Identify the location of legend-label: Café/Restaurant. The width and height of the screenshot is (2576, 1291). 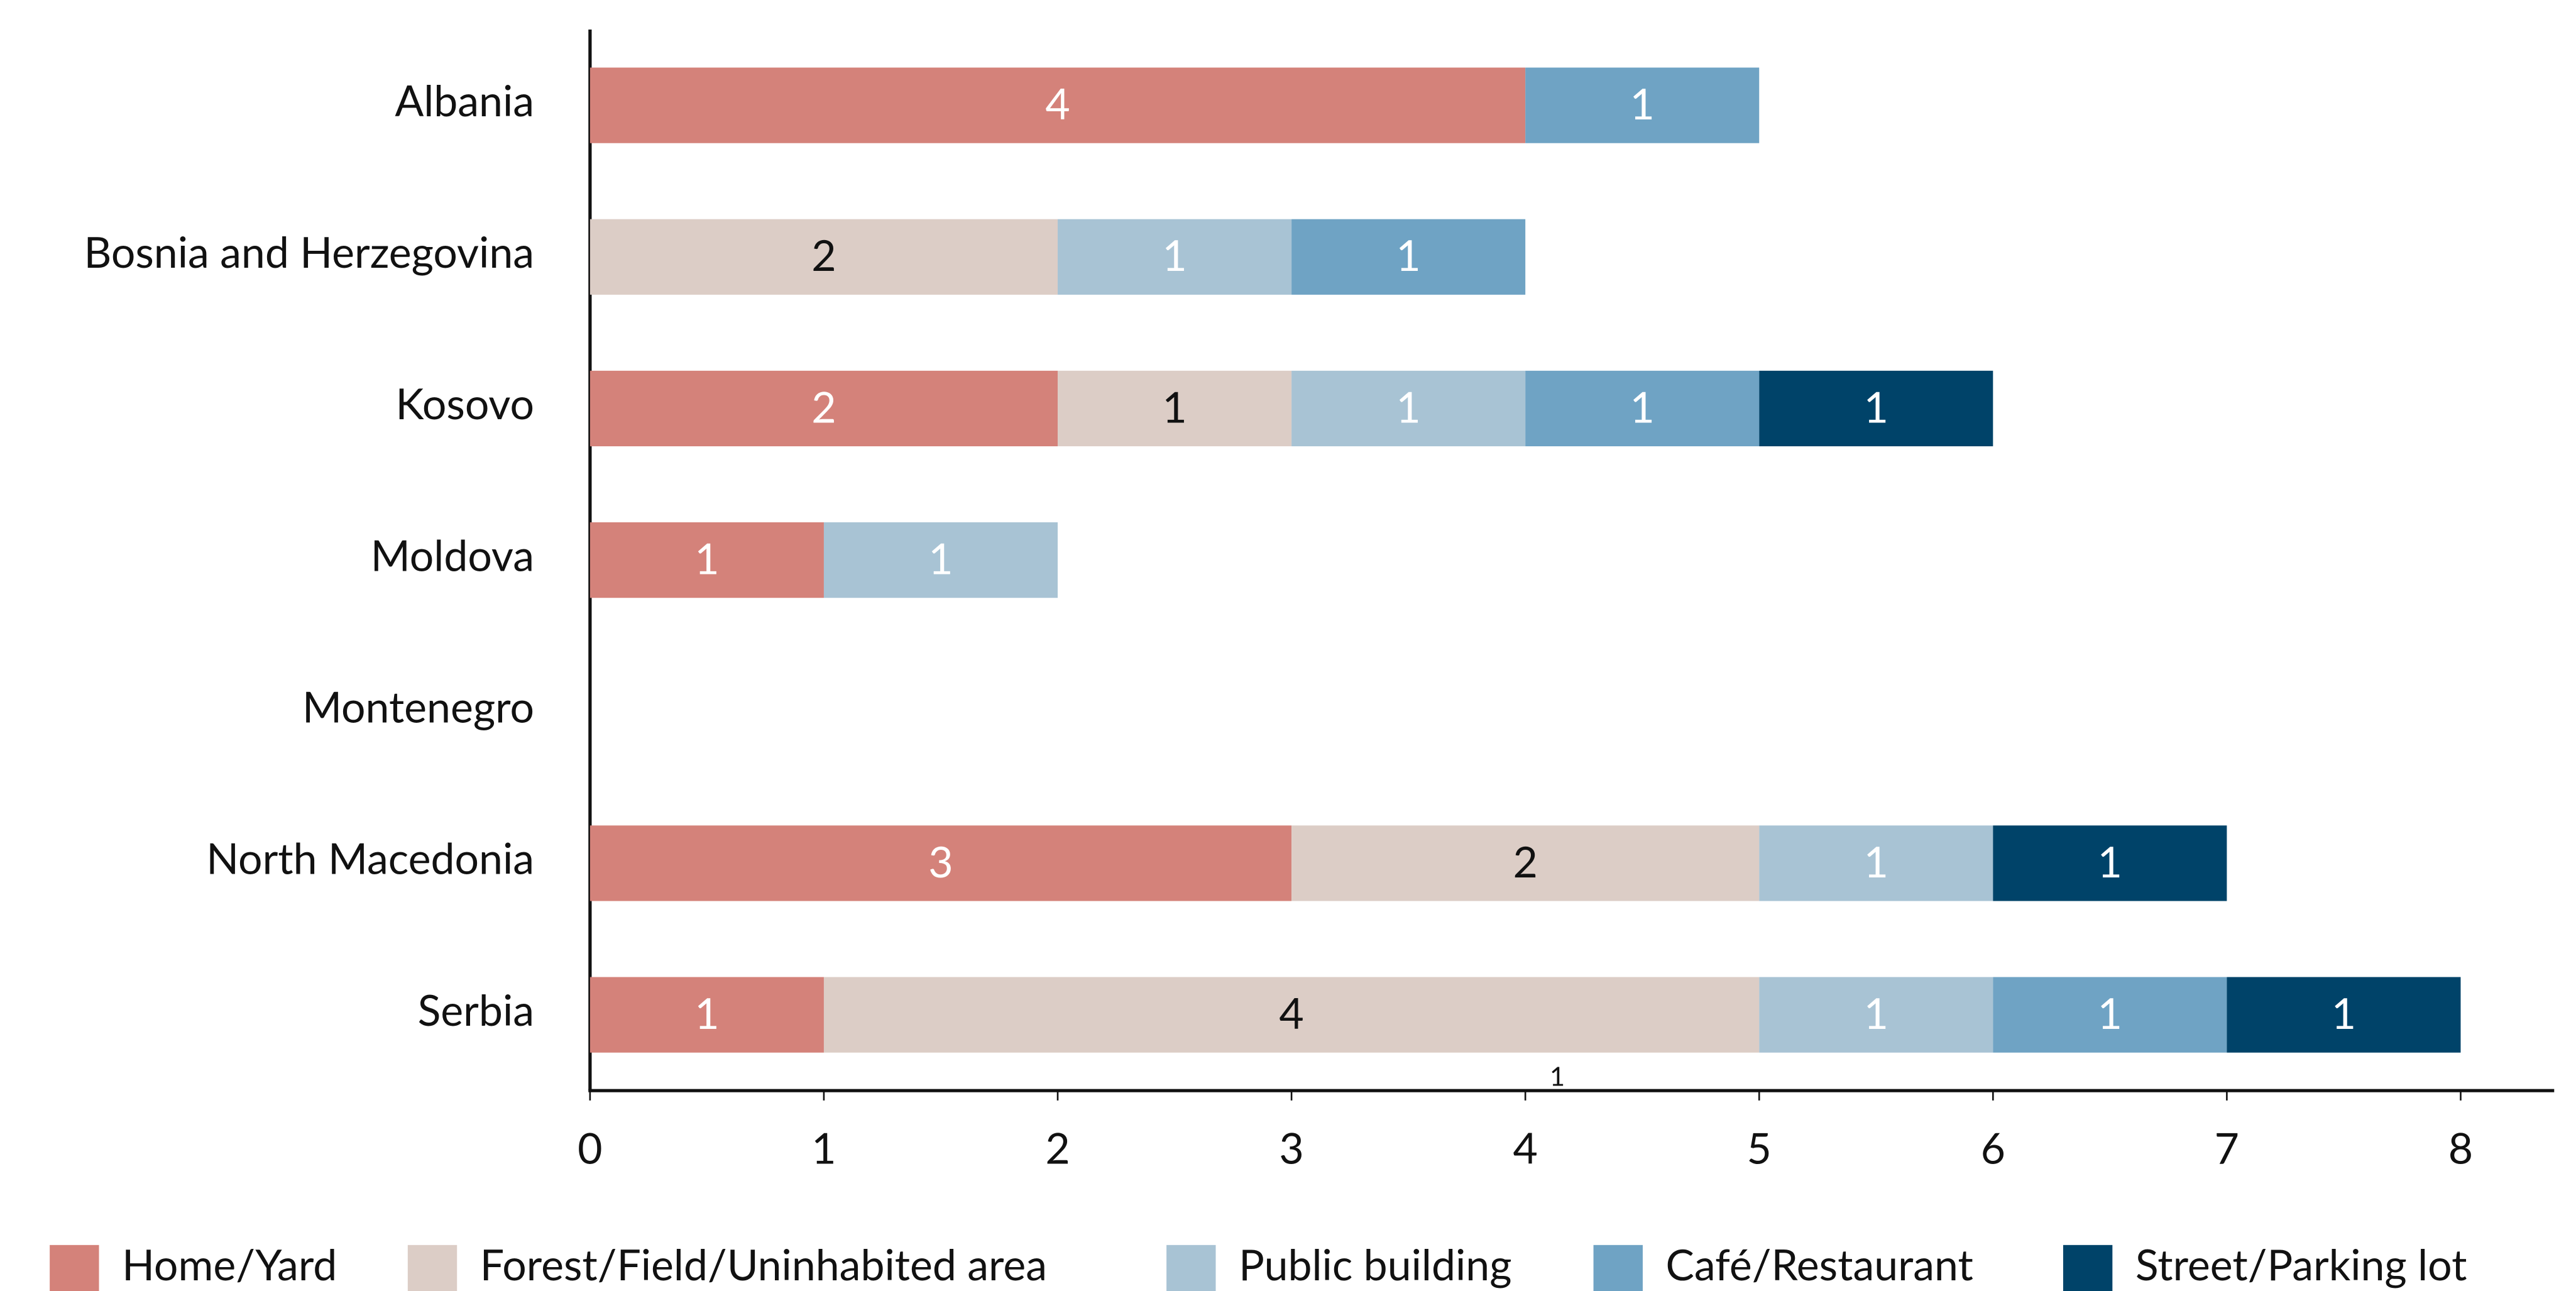
(1820, 1264).